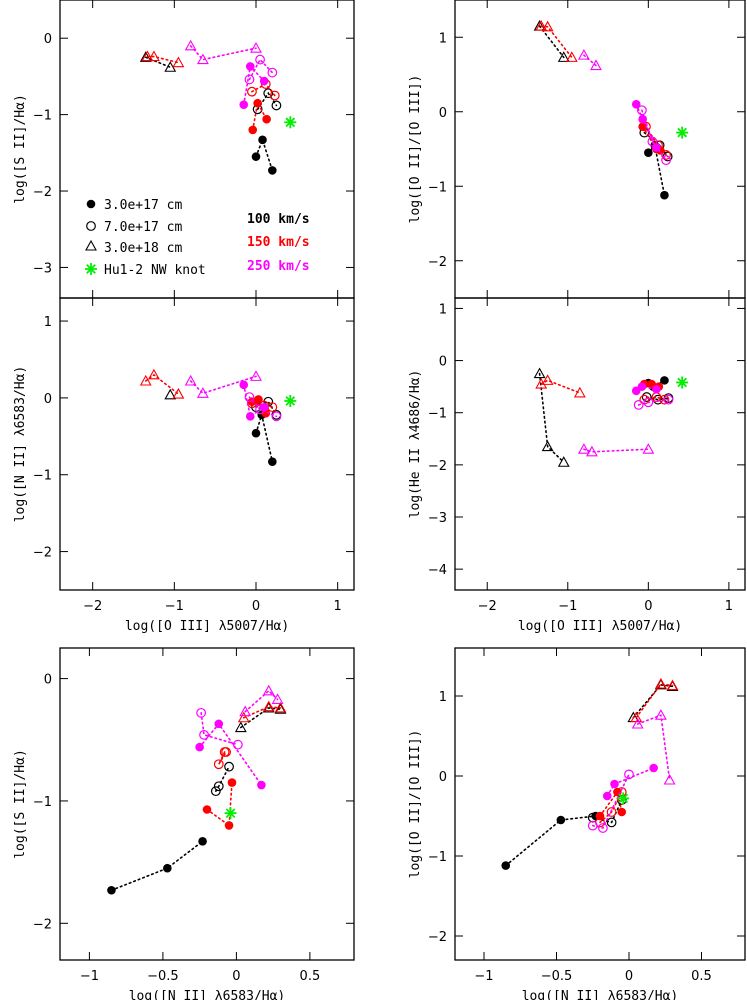  Describe the element at coordinates (577, 149) in the screenshot. I see `panel-oii-oiii-vs-oiii: −2 −1 0 1 log([O II]/[O III])` at that location.